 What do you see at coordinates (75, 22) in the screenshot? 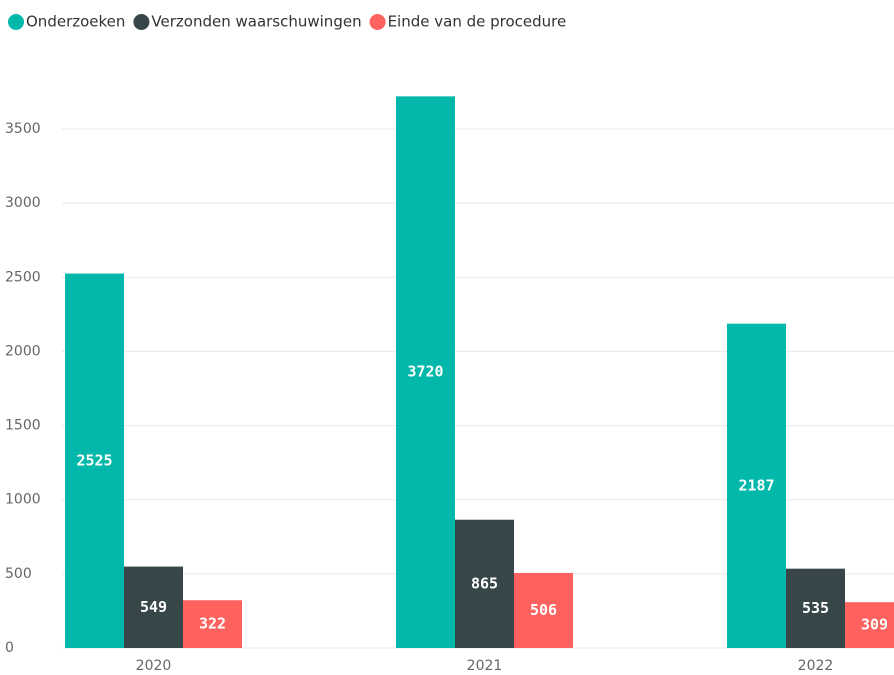
I see `legend-label: Onderzoeken` at bounding box center [75, 22].